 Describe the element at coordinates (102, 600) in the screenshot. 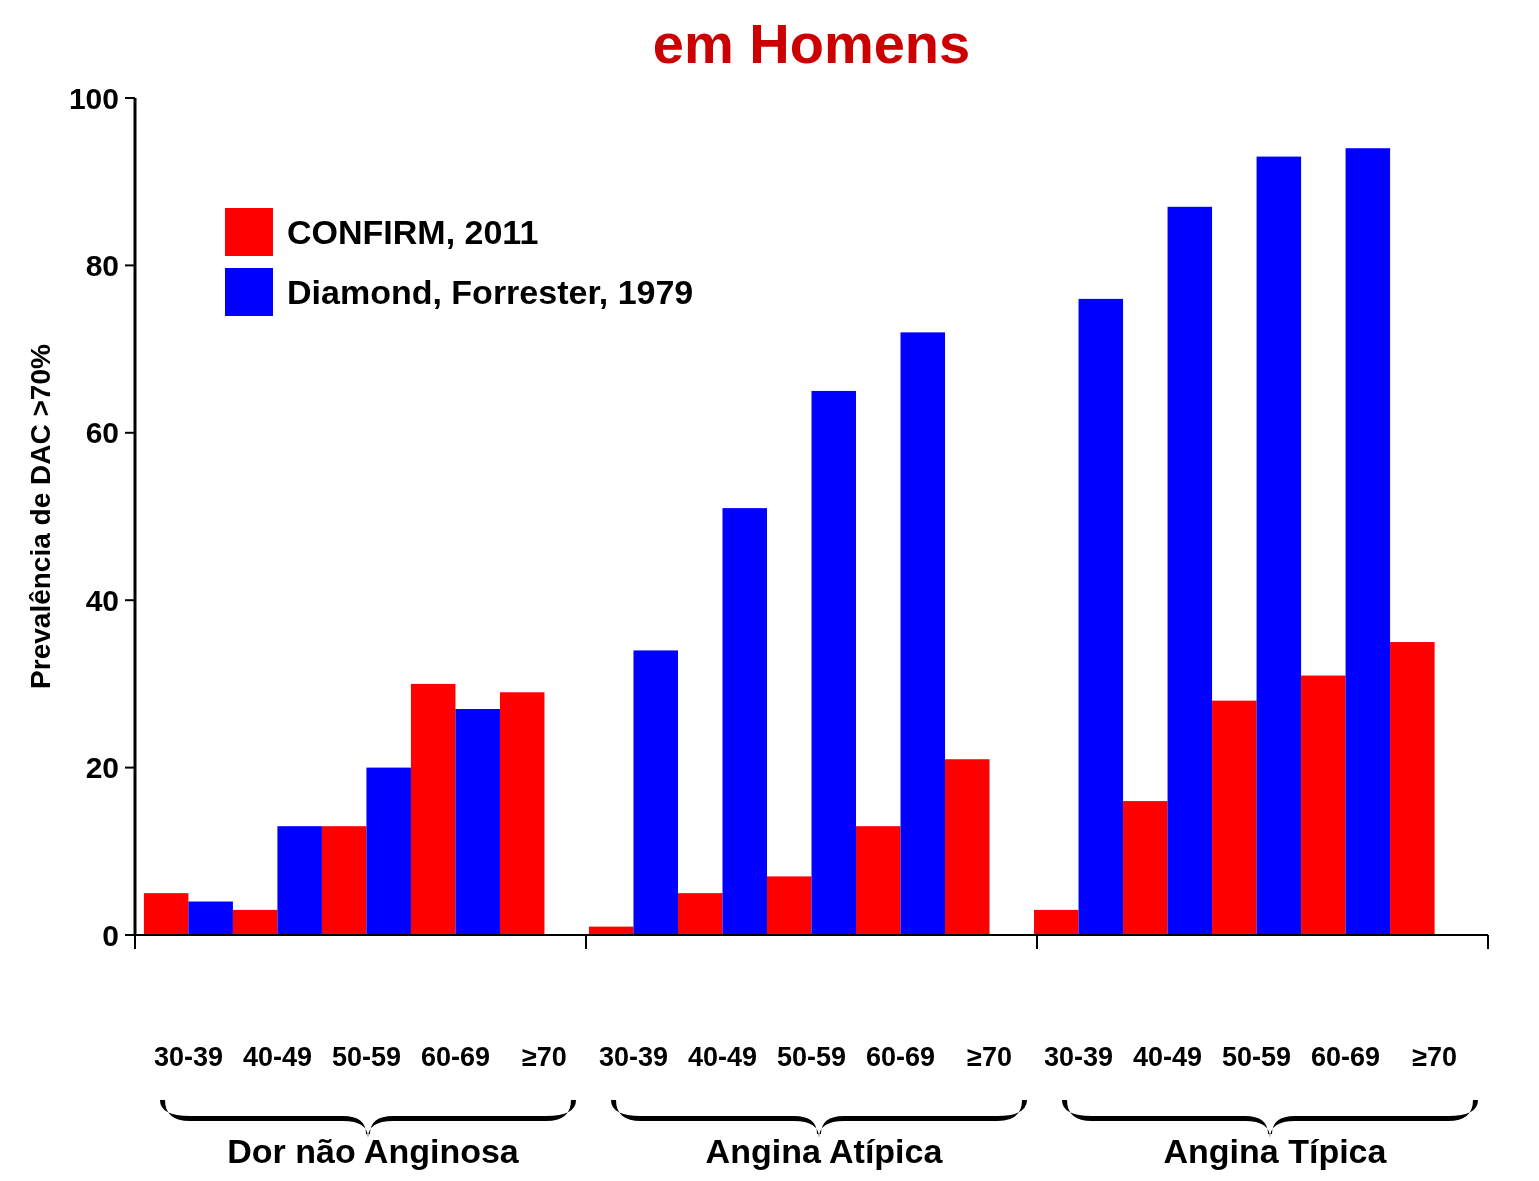

I see `y-tick-label: 40` at that location.